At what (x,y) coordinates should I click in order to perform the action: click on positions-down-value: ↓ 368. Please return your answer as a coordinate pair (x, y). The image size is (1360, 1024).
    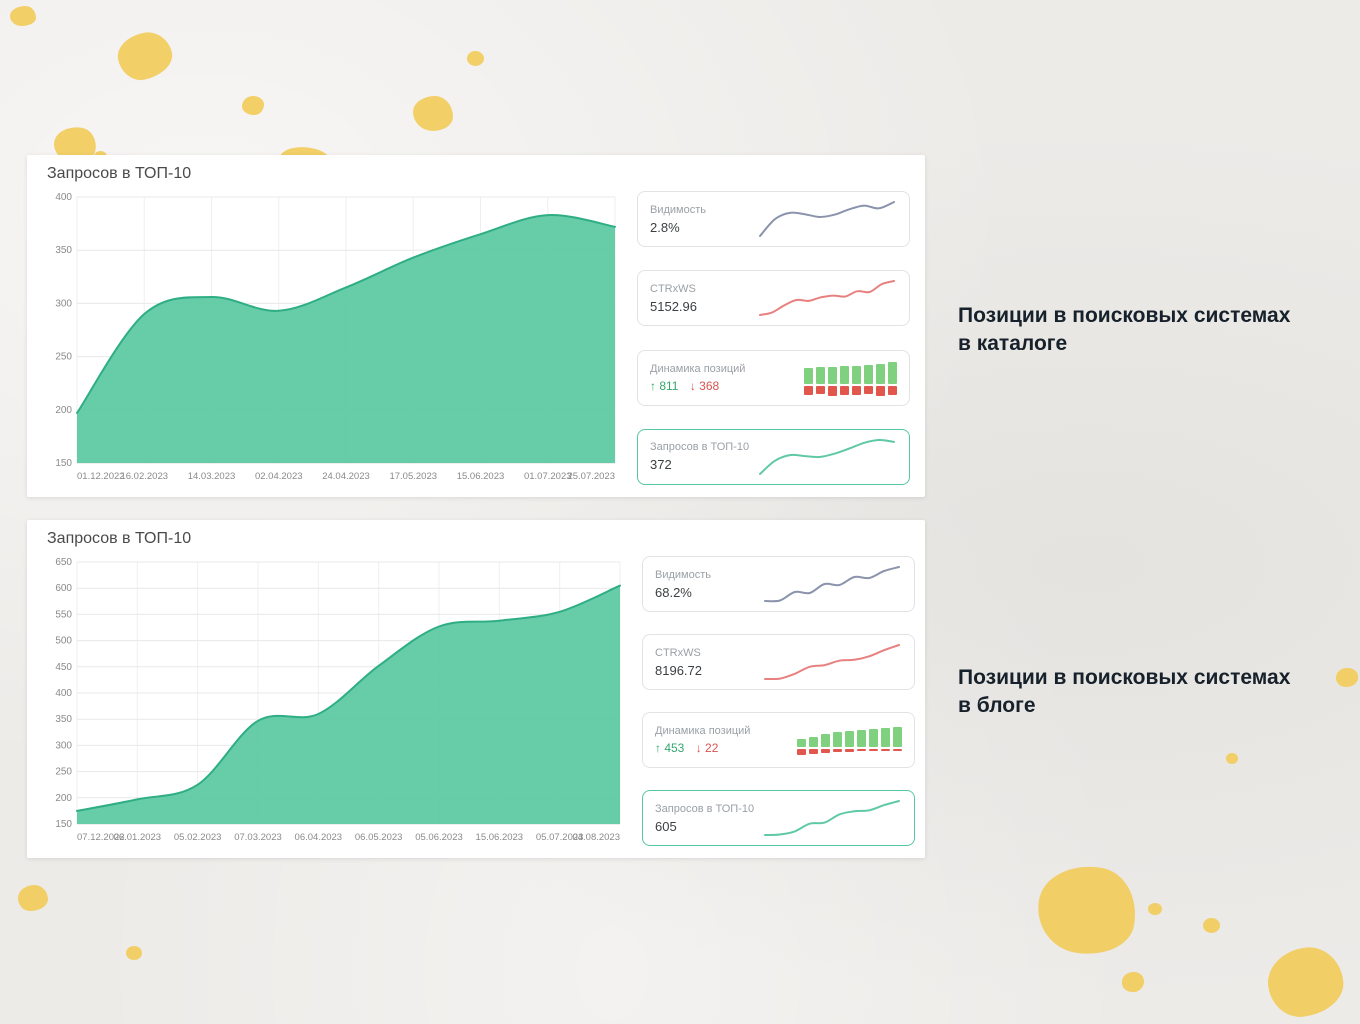
    Looking at the image, I should click on (704, 385).